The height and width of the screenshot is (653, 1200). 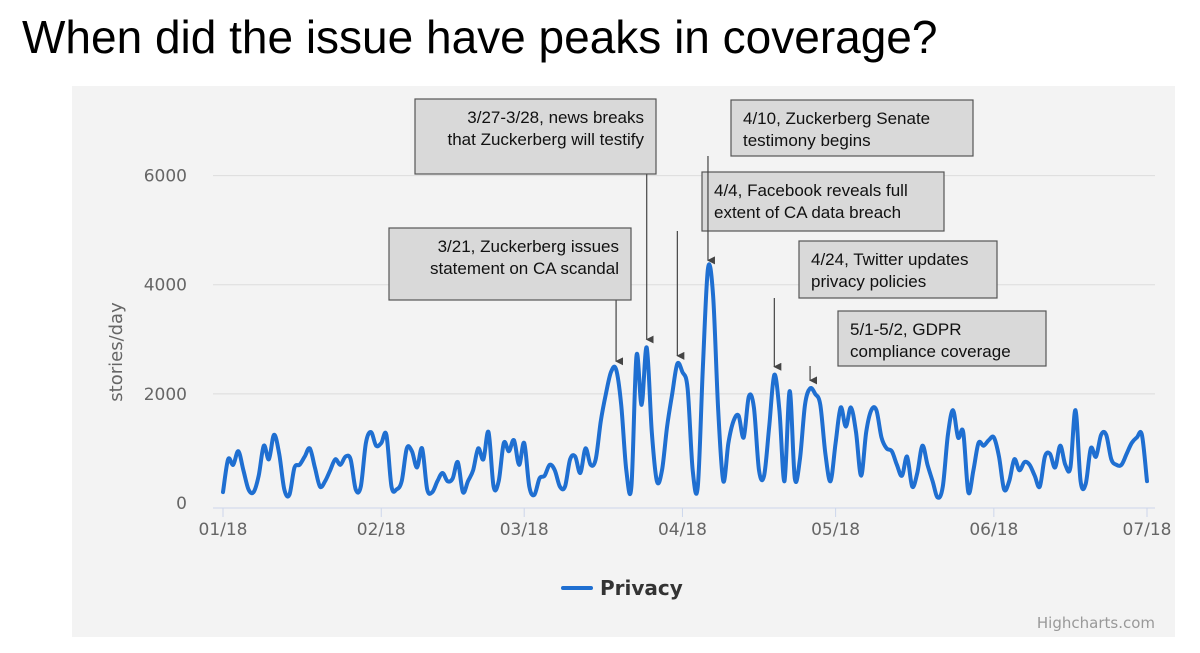 I want to click on legend-label-privacy: Privacy, so click(x=641, y=588).